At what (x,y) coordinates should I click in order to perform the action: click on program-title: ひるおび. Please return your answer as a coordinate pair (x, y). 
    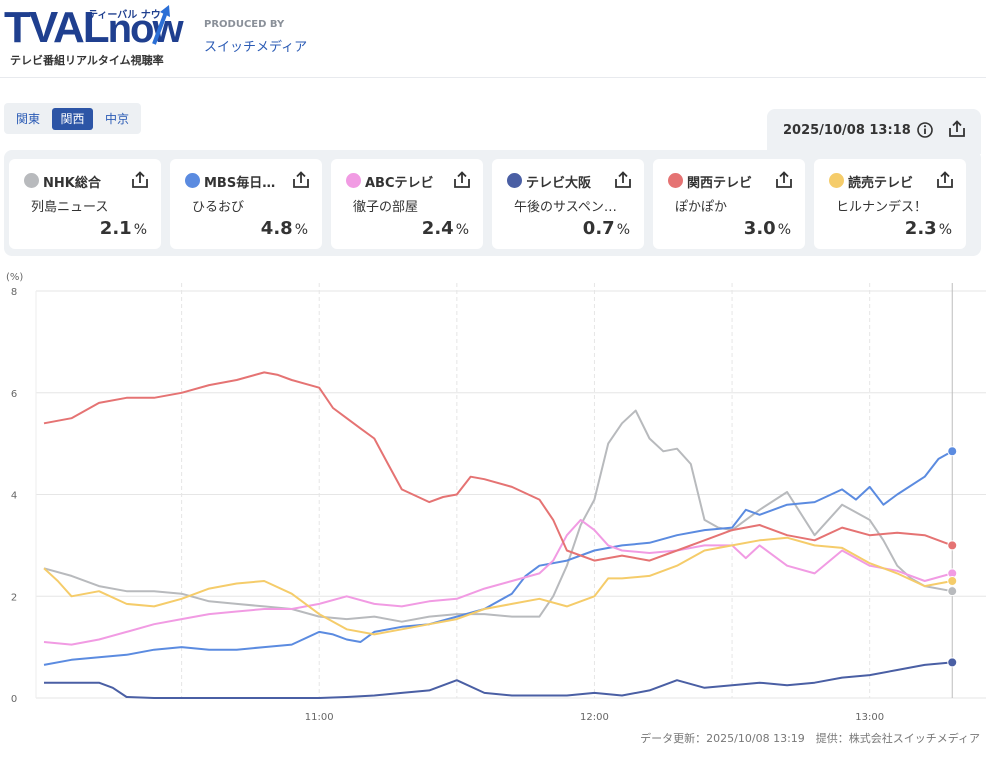
    Looking at the image, I should click on (218, 207).